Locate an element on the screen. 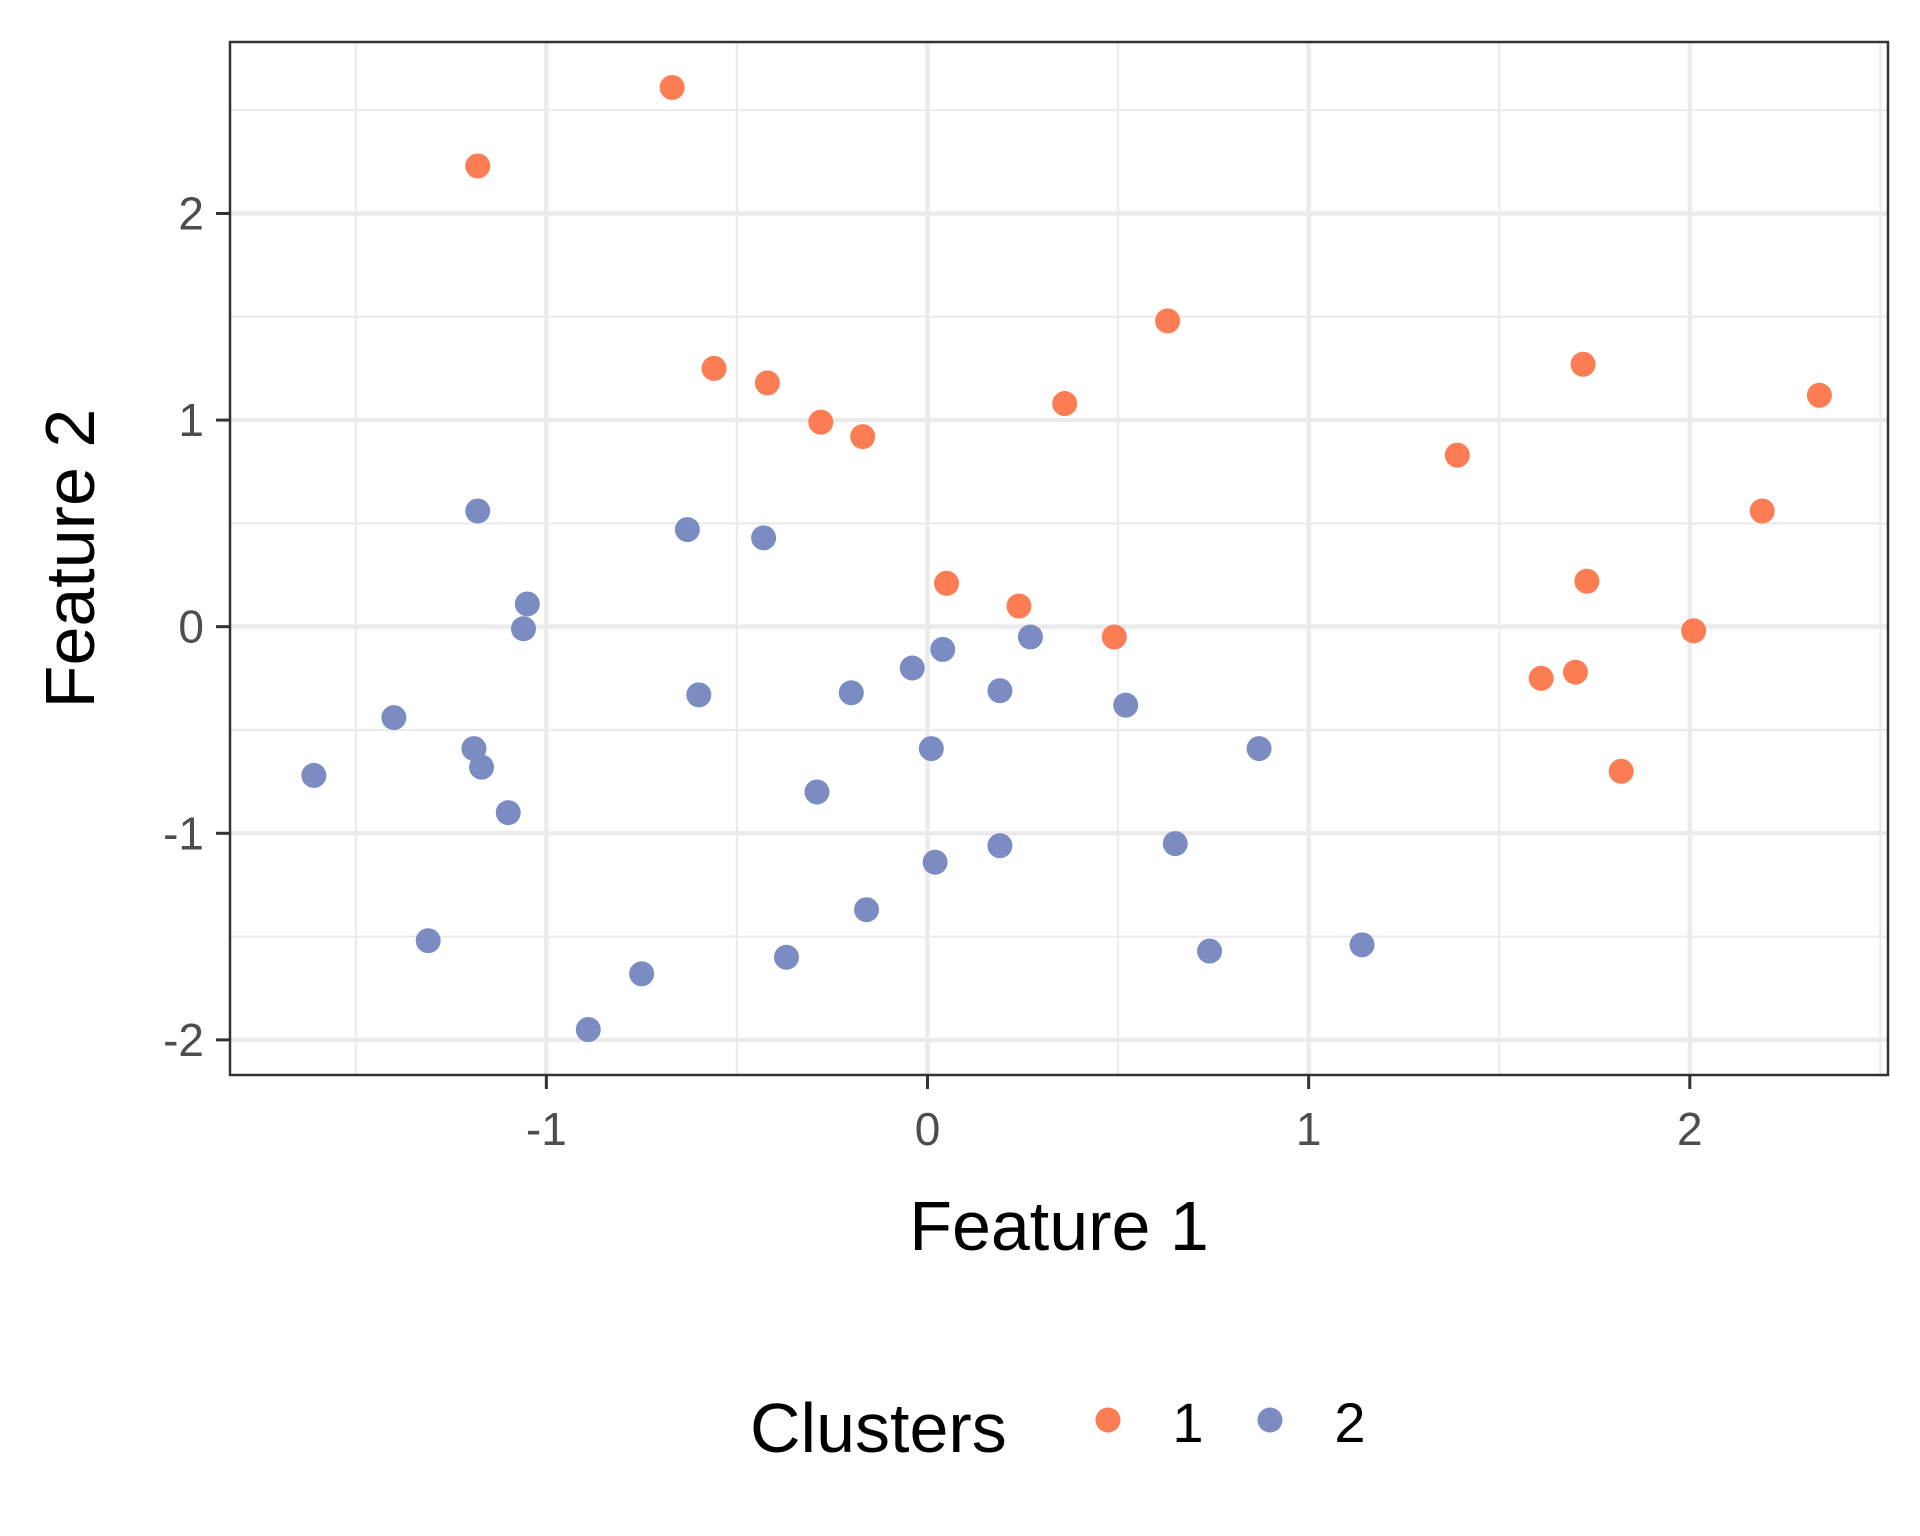  legend-title: Clusters is located at coordinates (878, 1428).